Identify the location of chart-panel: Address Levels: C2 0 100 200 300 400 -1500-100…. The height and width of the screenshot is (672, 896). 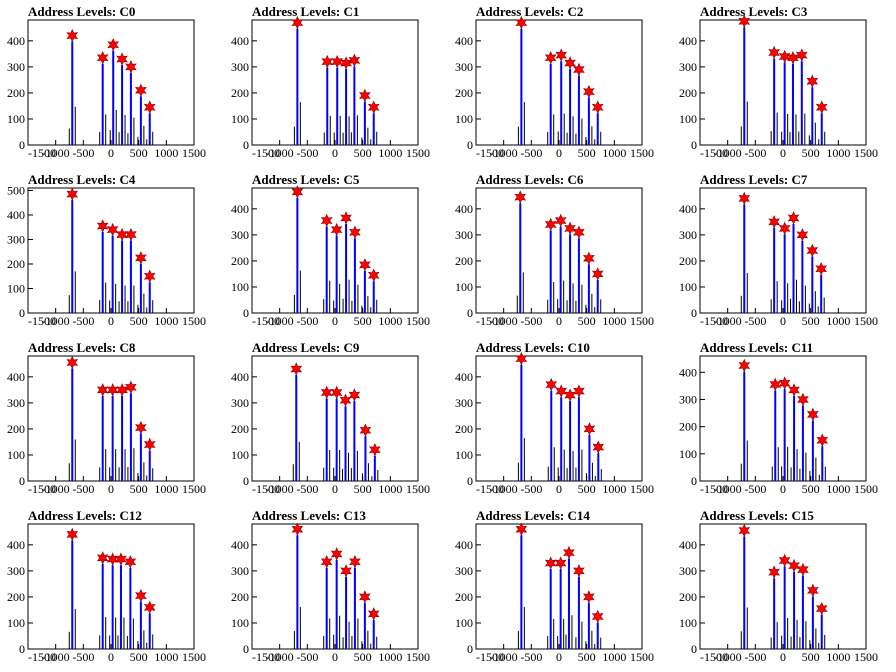
(554, 82).